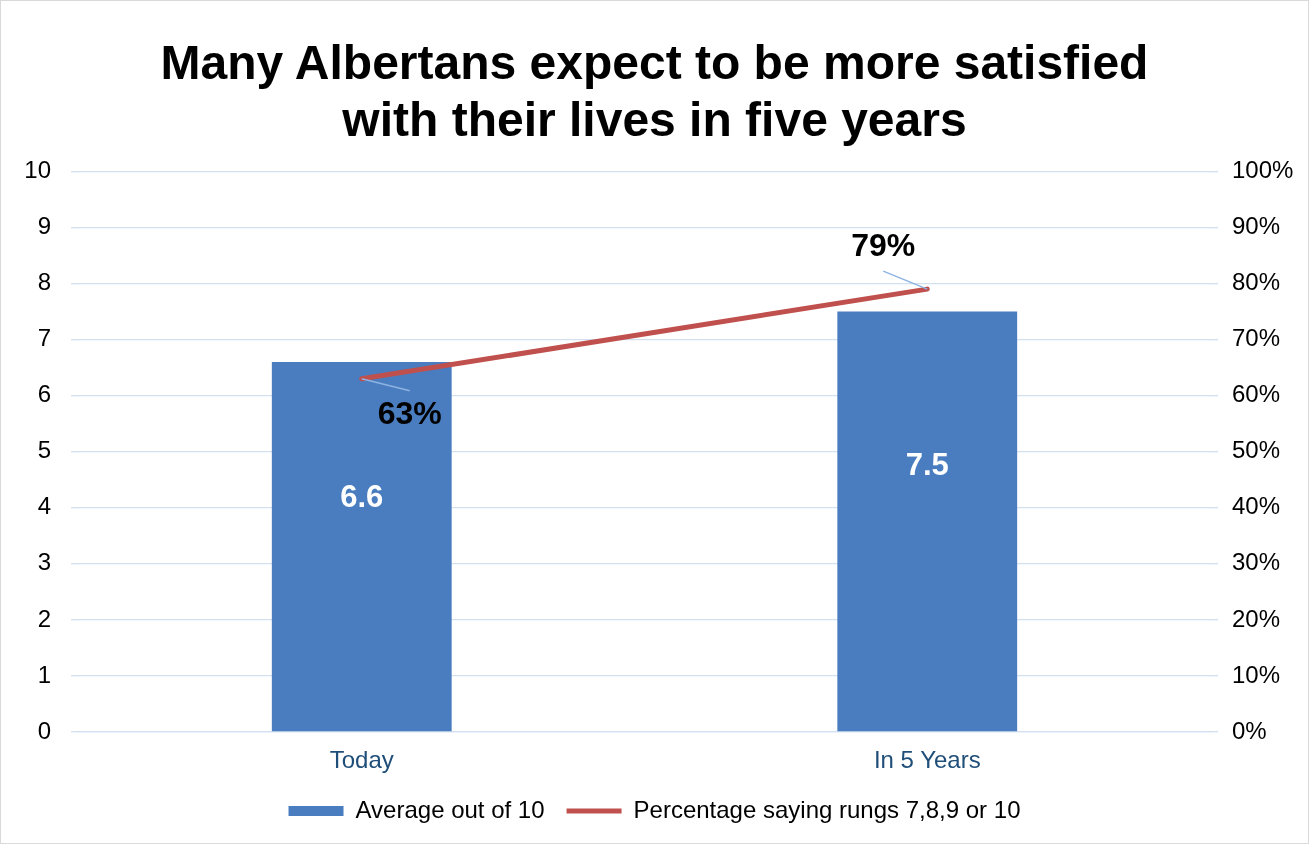 The height and width of the screenshot is (844, 1309). What do you see at coordinates (1256, 506) in the screenshot?
I see `y2-tick-label: 40%` at bounding box center [1256, 506].